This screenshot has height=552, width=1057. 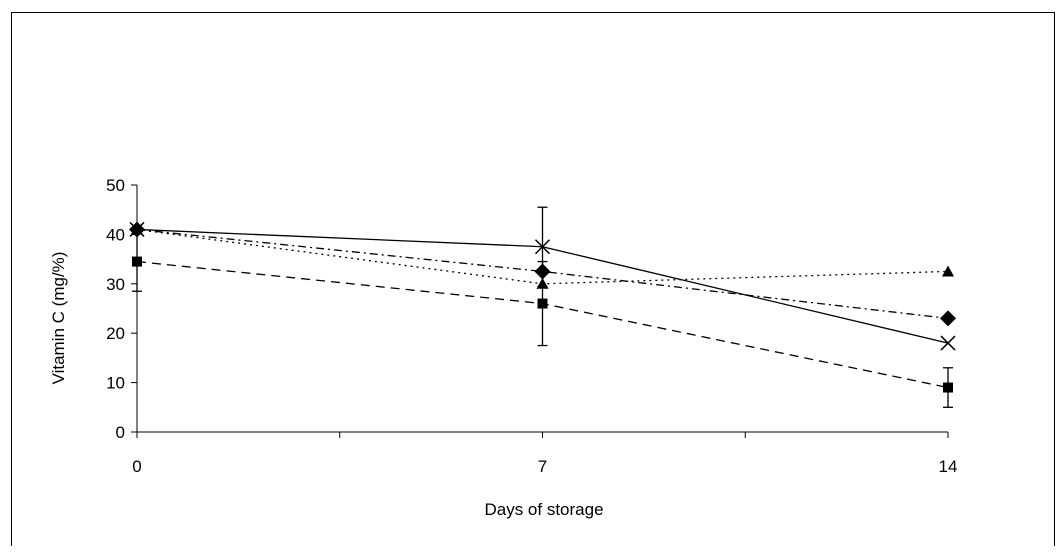 I want to click on data-point-diamond, so click(x=948, y=318).